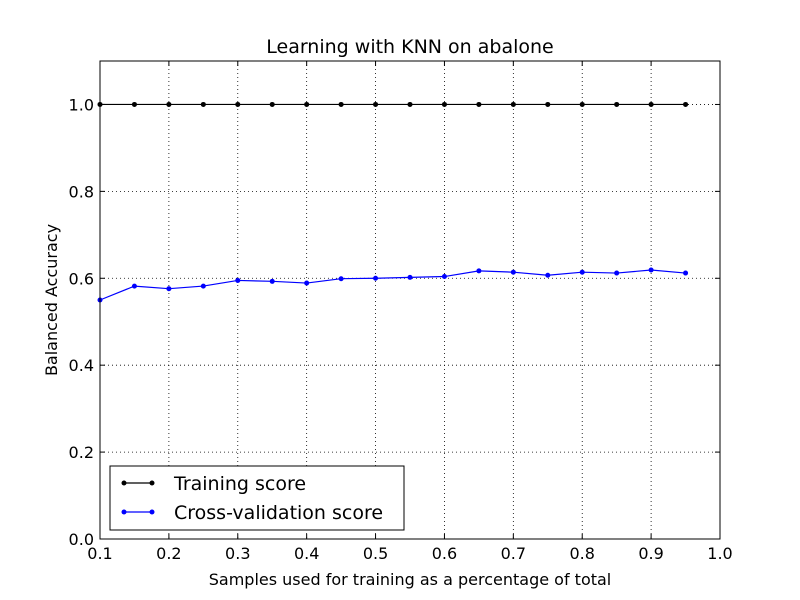 This screenshot has width=800, height=600. What do you see at coordinates (306, 553) in the screenshot?
I see `x-tick-label: 0.4` at bounding box center [306, 553].